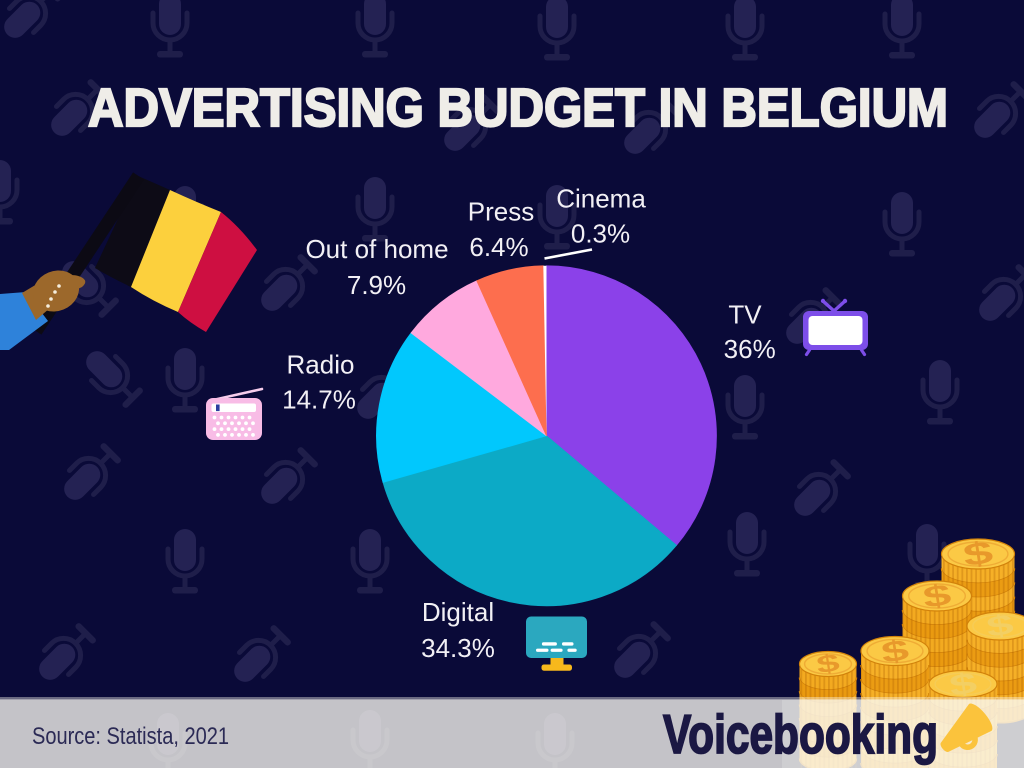  I want to click on svg-text: TV, so click(745, 314).